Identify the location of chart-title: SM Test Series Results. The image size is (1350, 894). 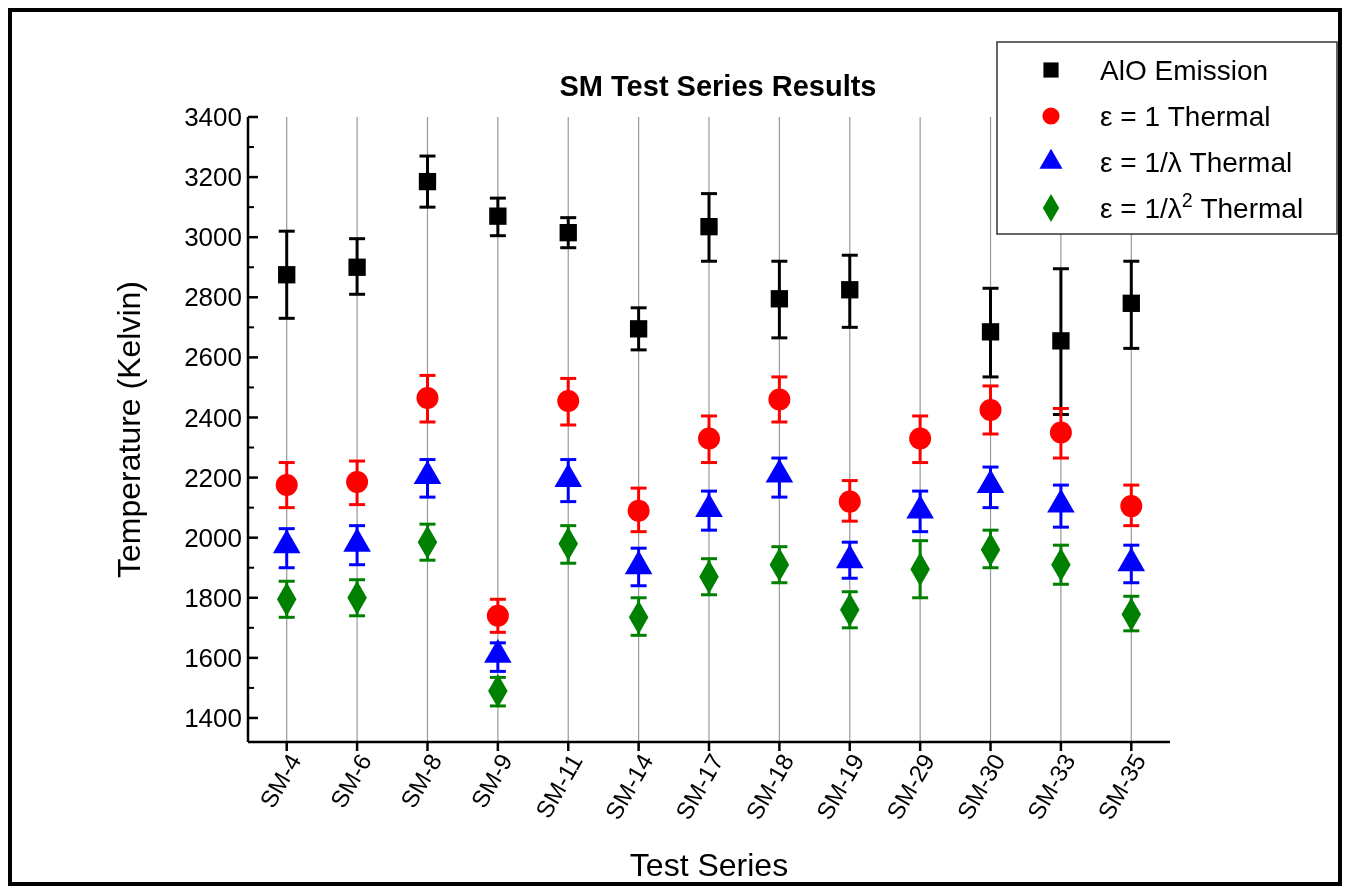
(718, 86).